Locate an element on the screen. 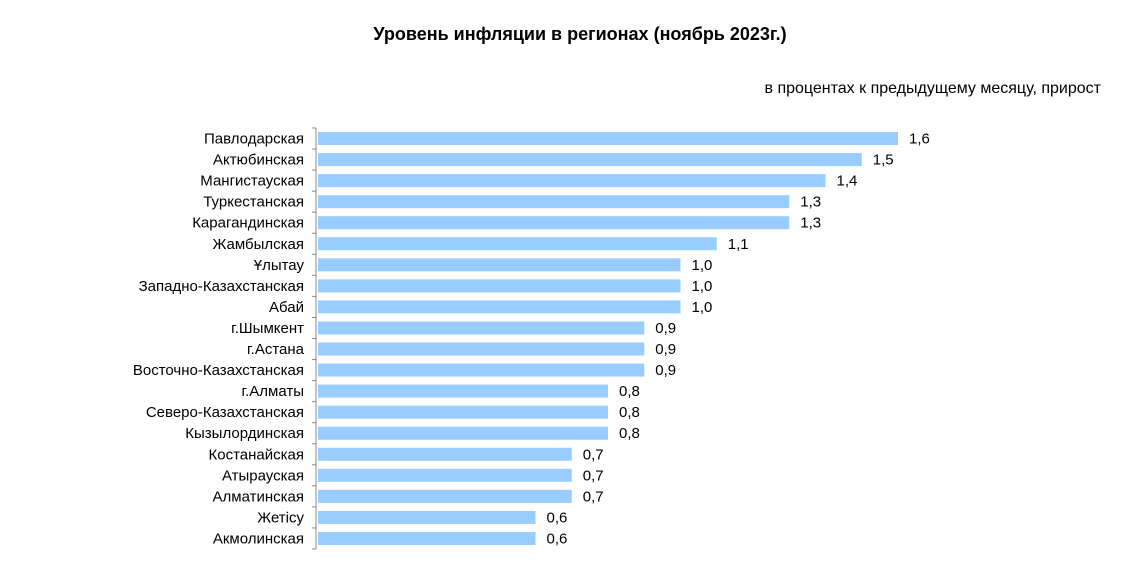 Image resolution: width=1123 pixels, height=562 pixels. category-label: г.Астана is located at coordinates (276, 349).